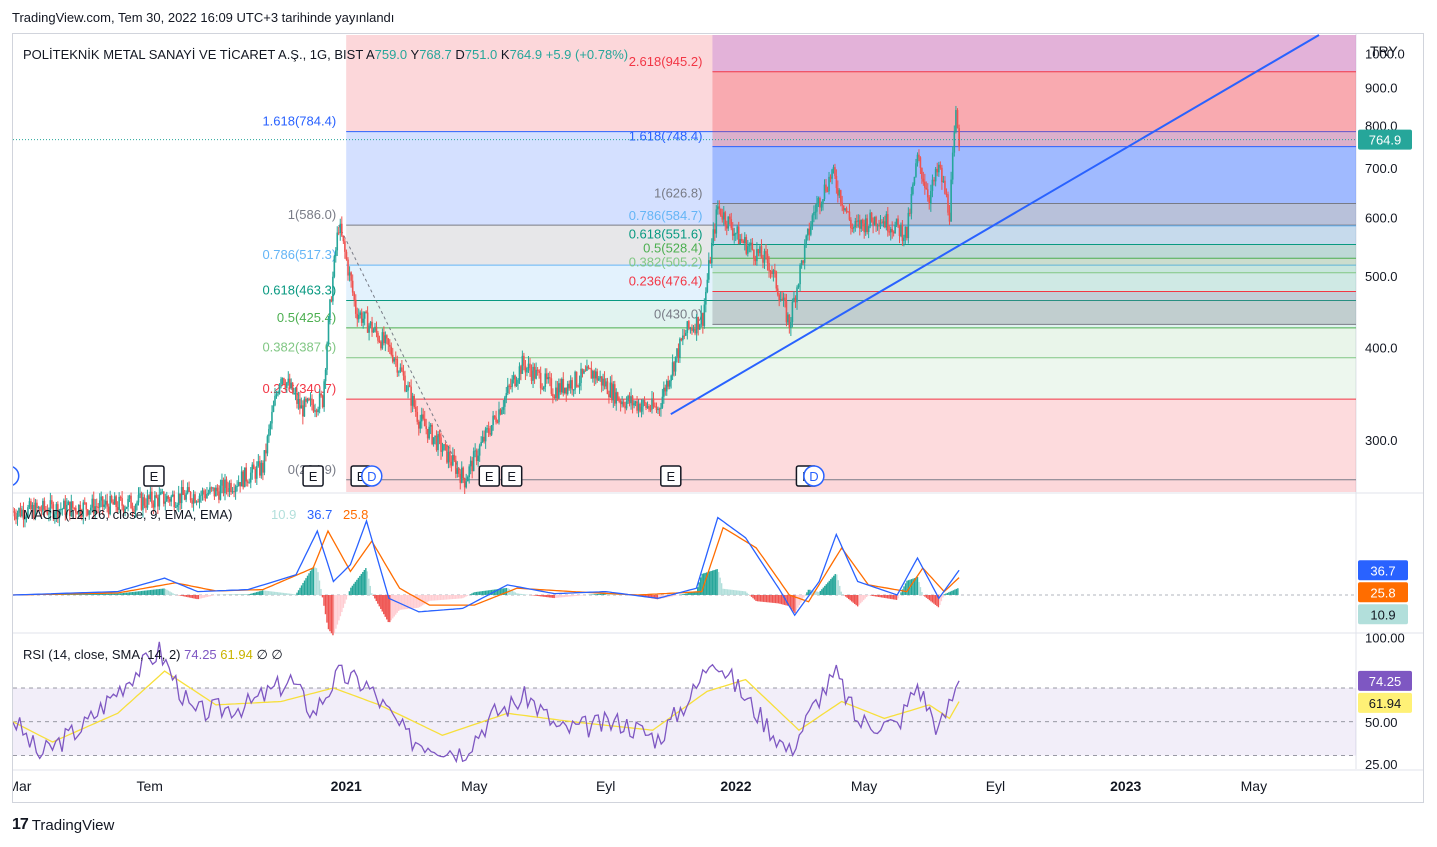 The width and height of the screenshot is (1437, 847). What do you see at coordinates (666, 215) in the screenshot?
I see `fib-2-level-label: 0.786(584.7)` at bounding box center [666, 215].